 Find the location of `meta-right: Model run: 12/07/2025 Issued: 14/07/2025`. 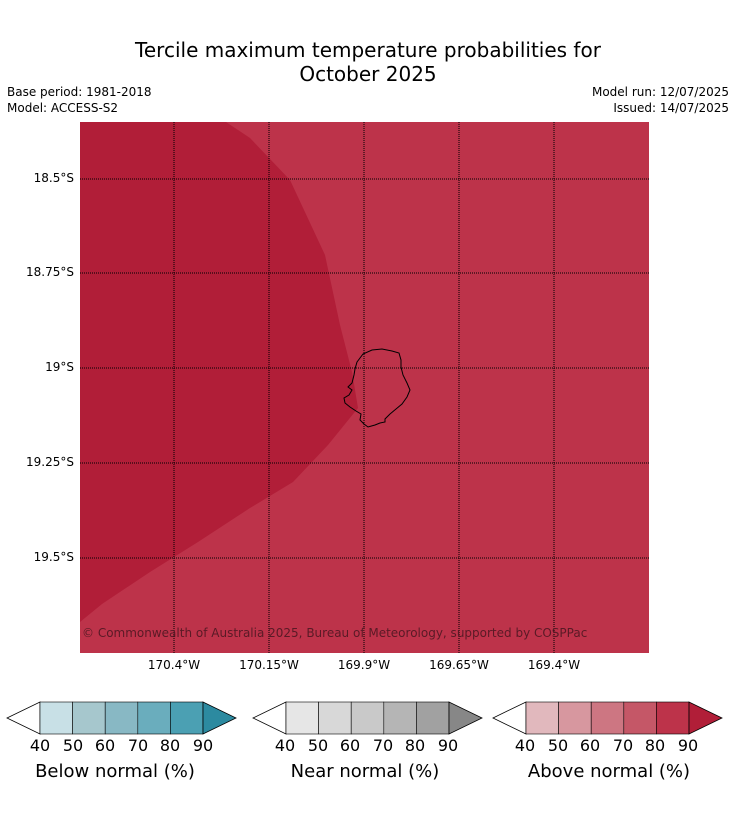

meta-right: Model run: 12/07/2025 Issued: 14/07/2025 is located at coordinates (660, 100).